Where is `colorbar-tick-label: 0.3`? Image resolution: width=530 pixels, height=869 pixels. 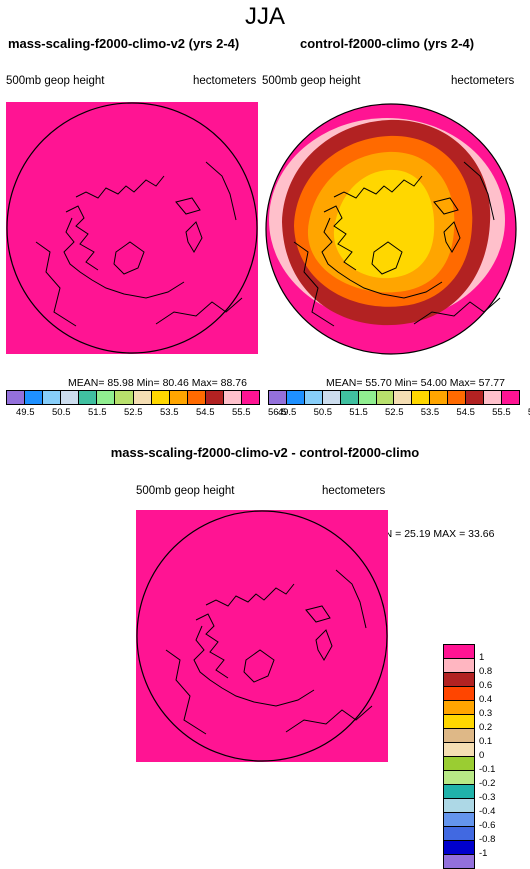
colorbar-tick-label: 0.3 is located at coordinates (486, 713).